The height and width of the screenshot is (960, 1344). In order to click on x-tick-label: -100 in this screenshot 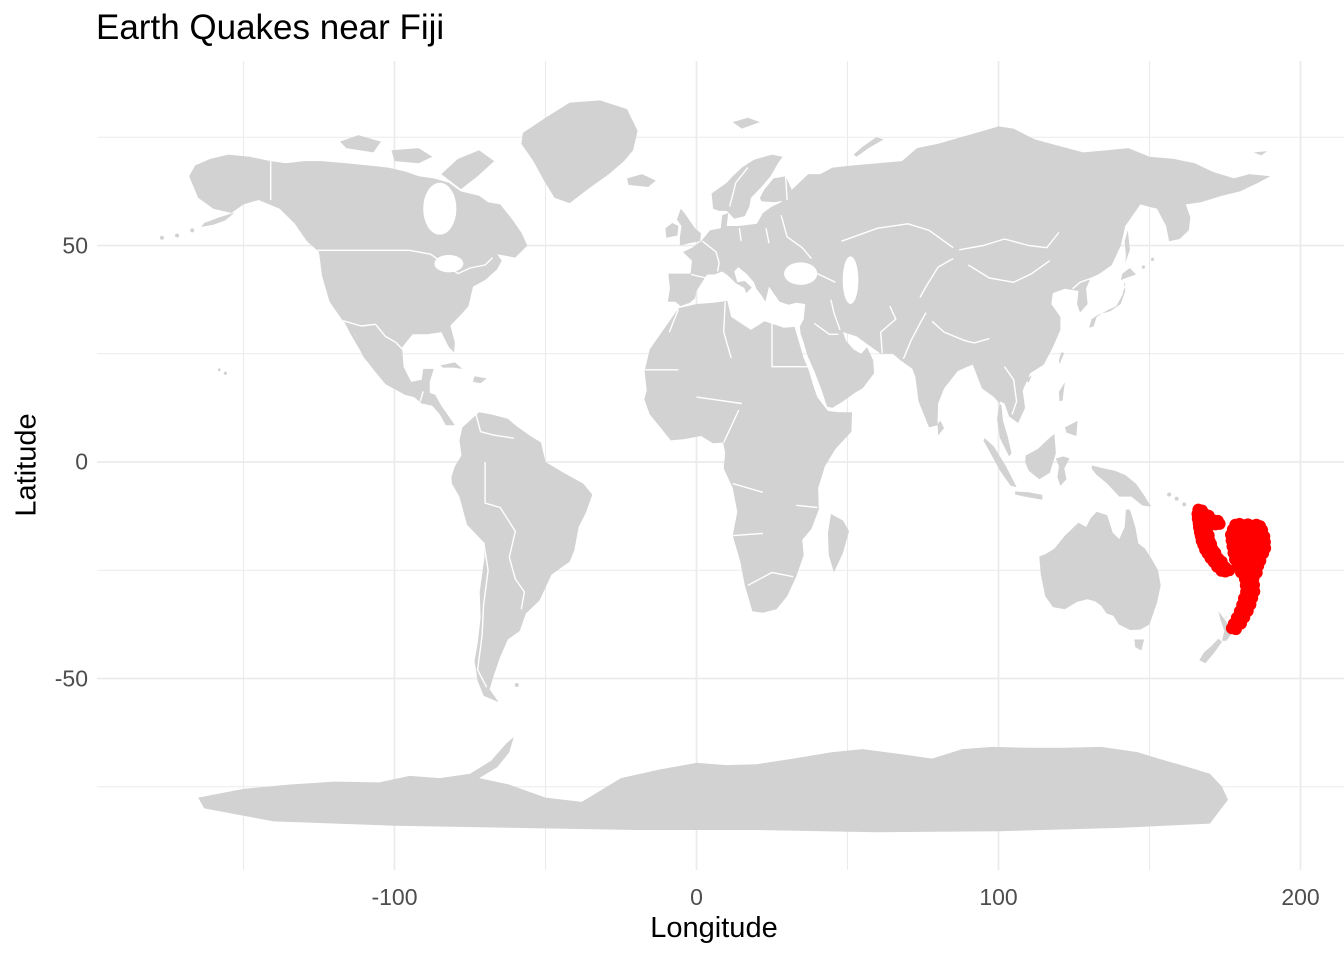, I will do `click(394, 897)`.